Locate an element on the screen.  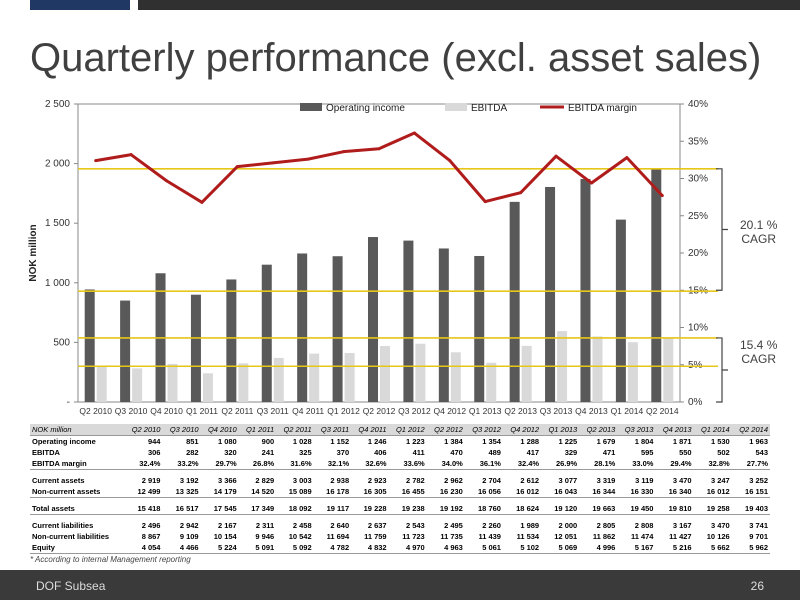
table-cell: 1 354 is located at coordinates (491, 441).